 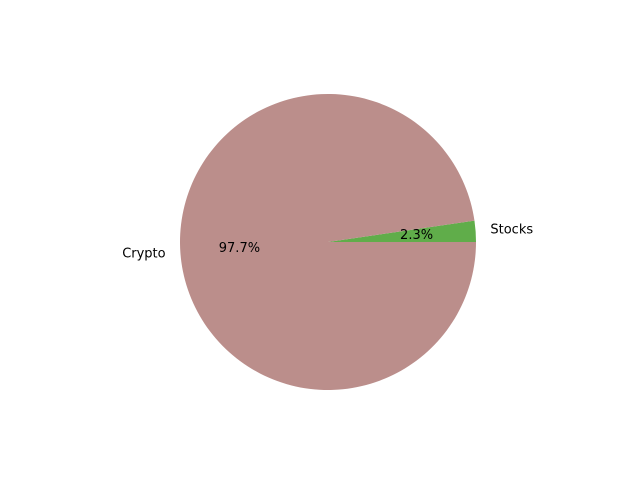 What do you see at coordinates (511, 230) in the screenshot?
I see `slice-label-stocks: Stocks` at bounding box center [511, 230].